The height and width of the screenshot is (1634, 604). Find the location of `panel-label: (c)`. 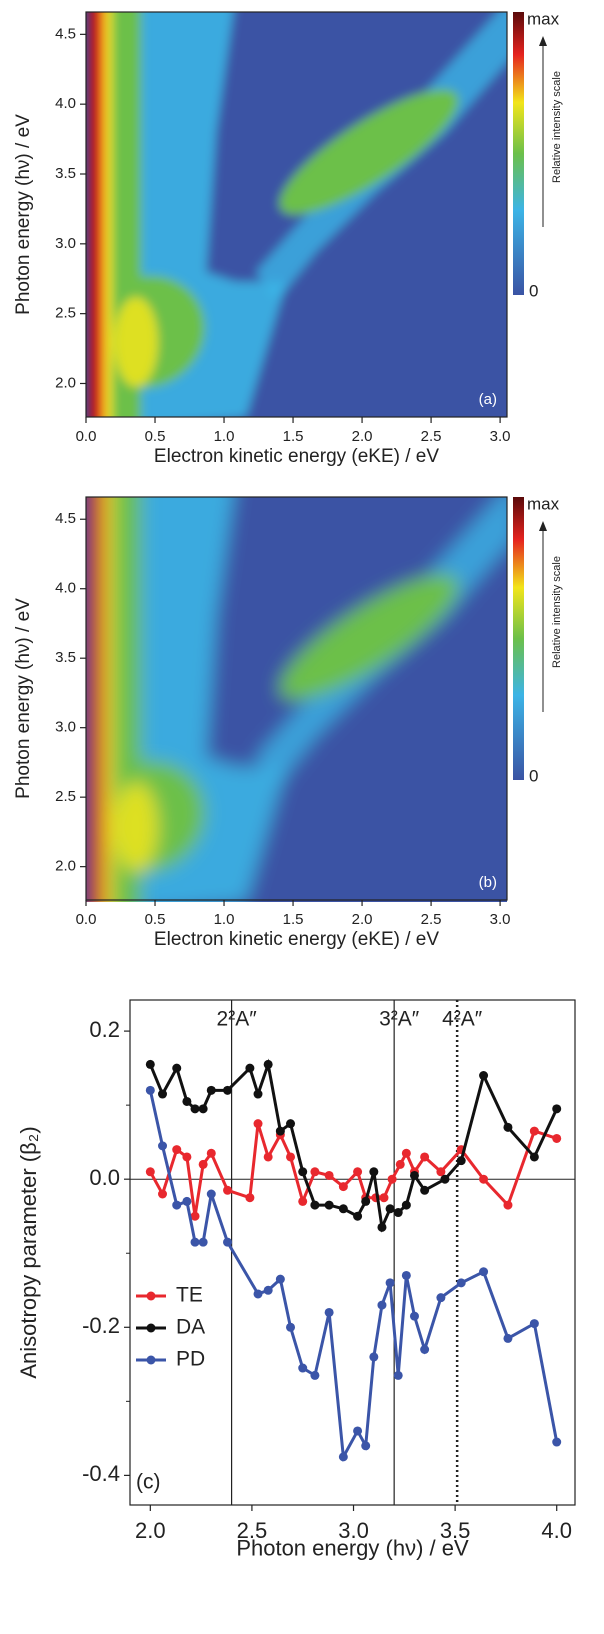

panel-label: (c) is located at coordinates (148, 1482).